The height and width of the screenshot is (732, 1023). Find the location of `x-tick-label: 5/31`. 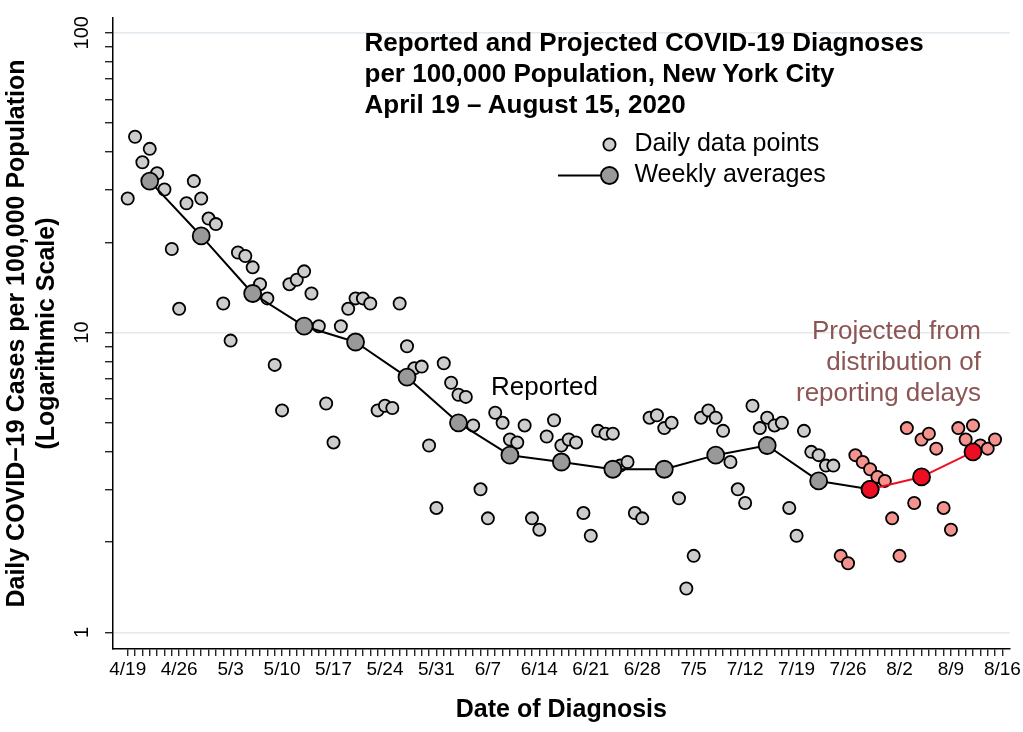

x-tick-label: 5/31 is located at coordinates (436, 668).